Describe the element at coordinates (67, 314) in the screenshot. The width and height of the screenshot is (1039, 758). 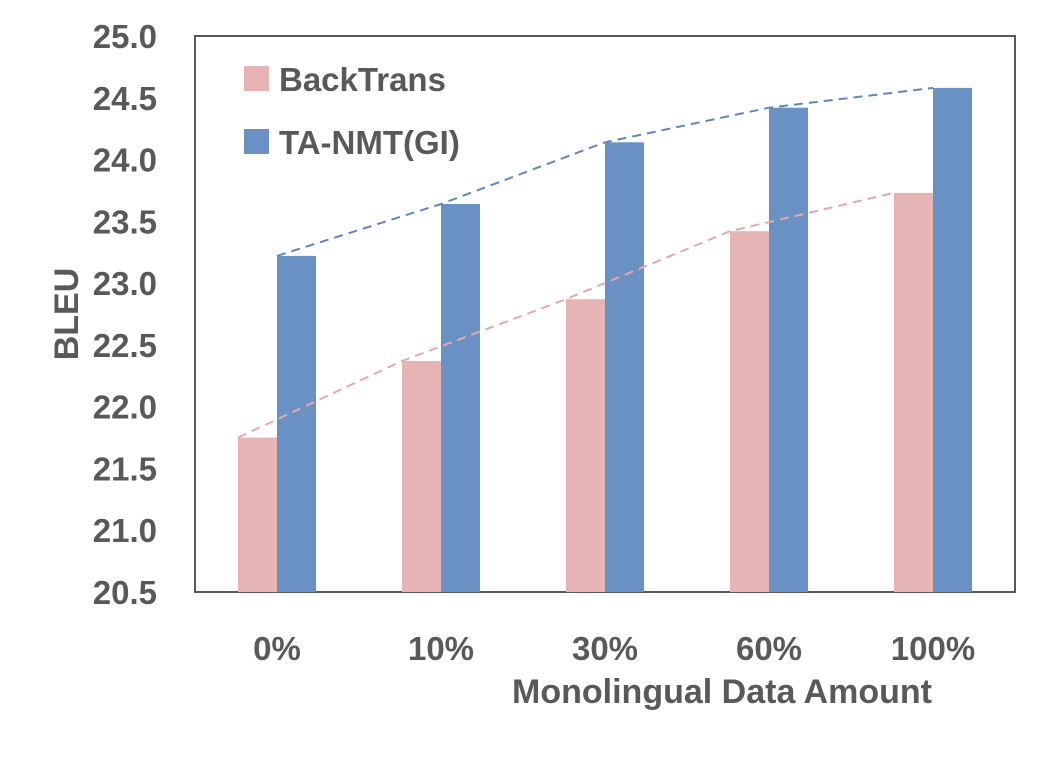
I see `y-axis-title: BLEU` at that location.